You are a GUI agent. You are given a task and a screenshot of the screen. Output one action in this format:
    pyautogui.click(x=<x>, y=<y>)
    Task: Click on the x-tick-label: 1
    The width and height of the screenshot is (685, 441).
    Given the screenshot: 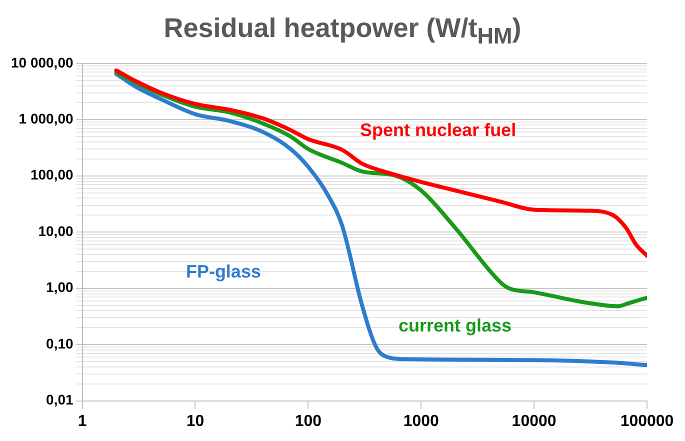 What is the action you would take?
    pyautogui.click(x=82, y=421)
    